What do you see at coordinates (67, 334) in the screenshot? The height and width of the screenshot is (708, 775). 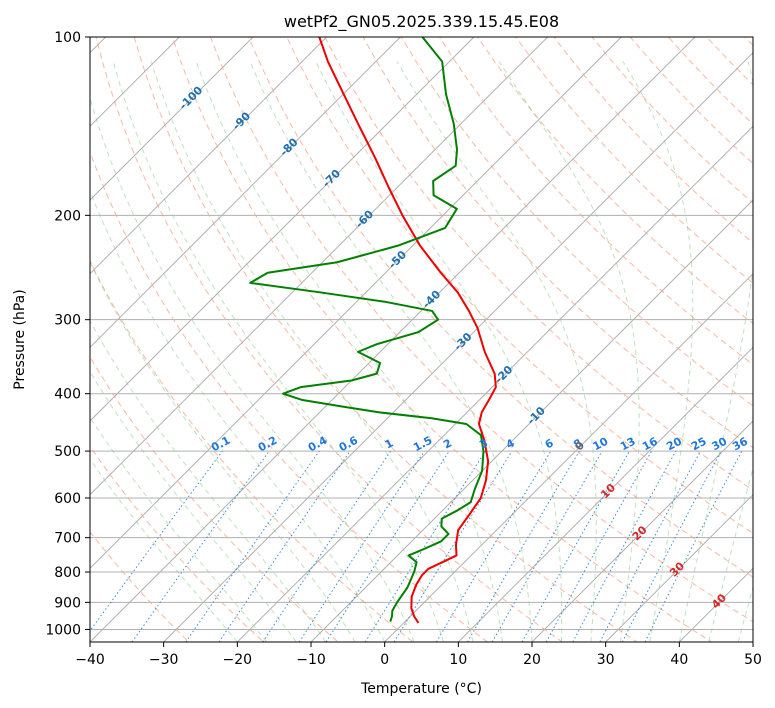 I see `y-axis: 1000 900 800 700 600 500 400 300 200 100` at bounding box center [67, 334].